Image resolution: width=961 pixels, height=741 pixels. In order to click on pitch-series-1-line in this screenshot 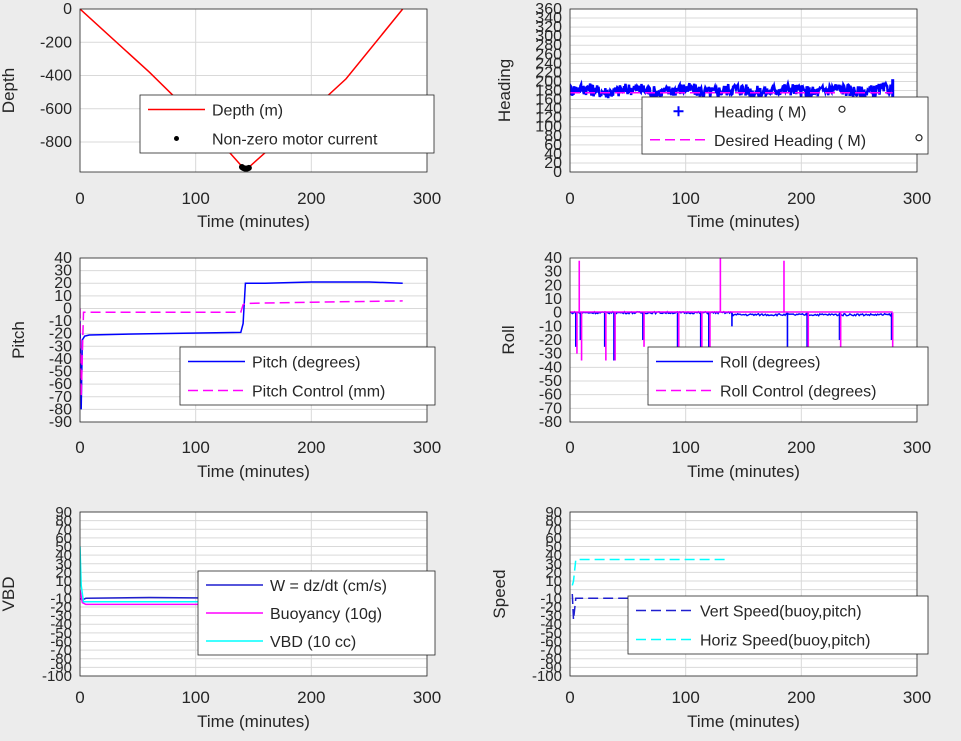, I will do `click(241, 345)`.